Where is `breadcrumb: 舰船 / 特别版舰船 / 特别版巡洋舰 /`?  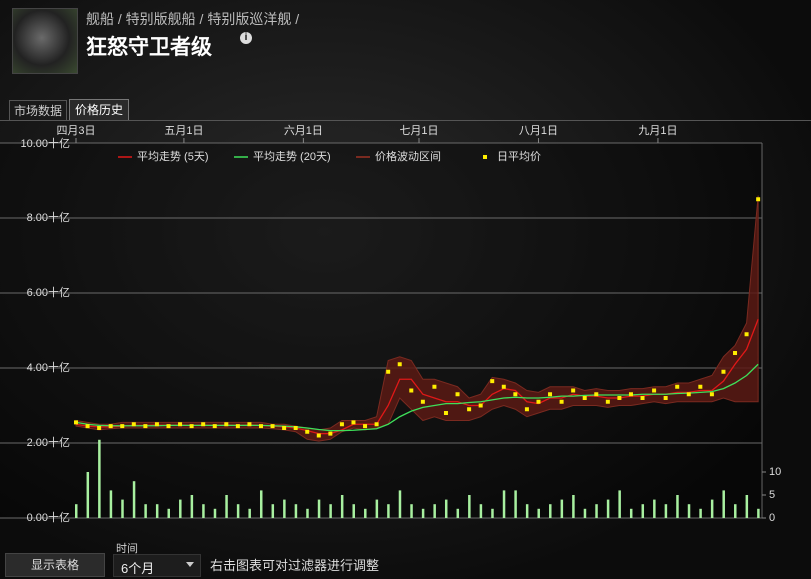
breadcrumb: 舰船 / 特别版舰船 / 特别版巡洋舰 / is located at coordinates (193, 19).